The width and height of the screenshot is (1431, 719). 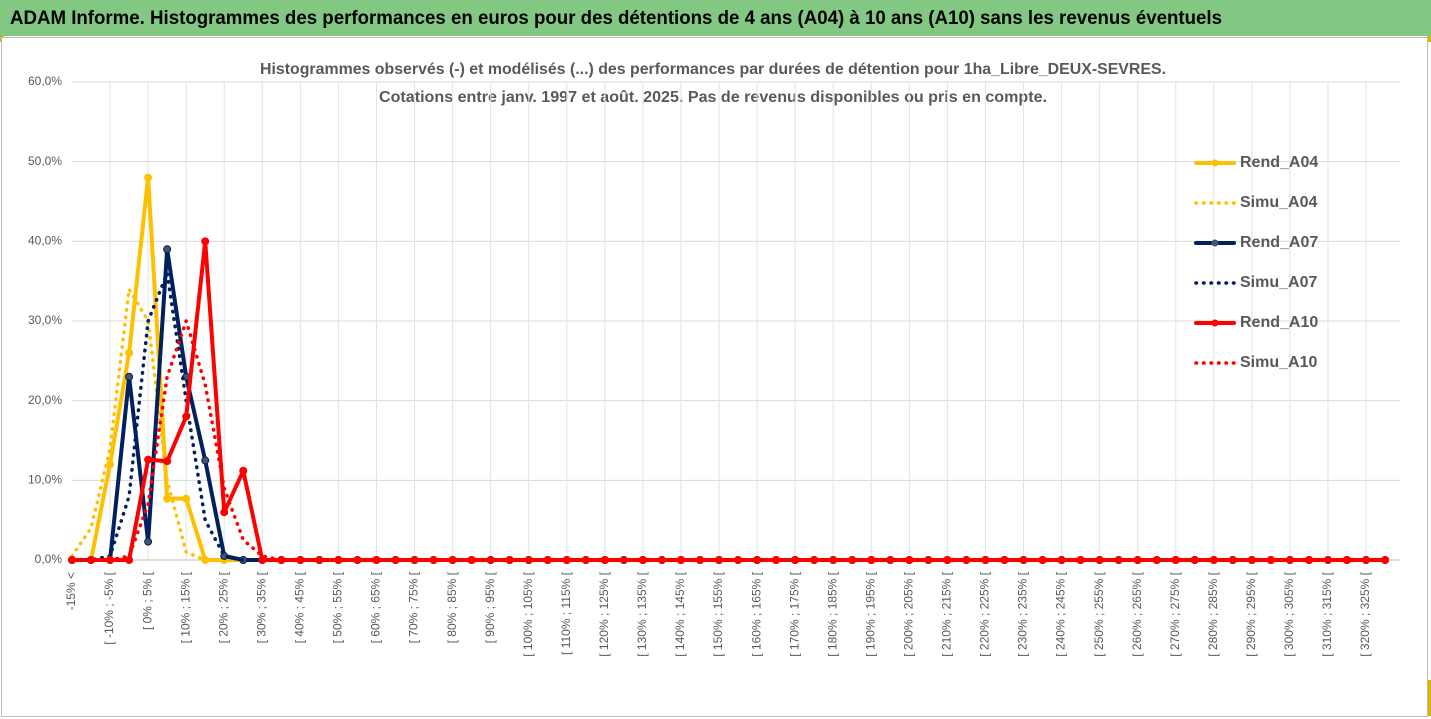 I want to click on x-tick-label: [ 80% ; 85% [, so click(x=452, y=607).